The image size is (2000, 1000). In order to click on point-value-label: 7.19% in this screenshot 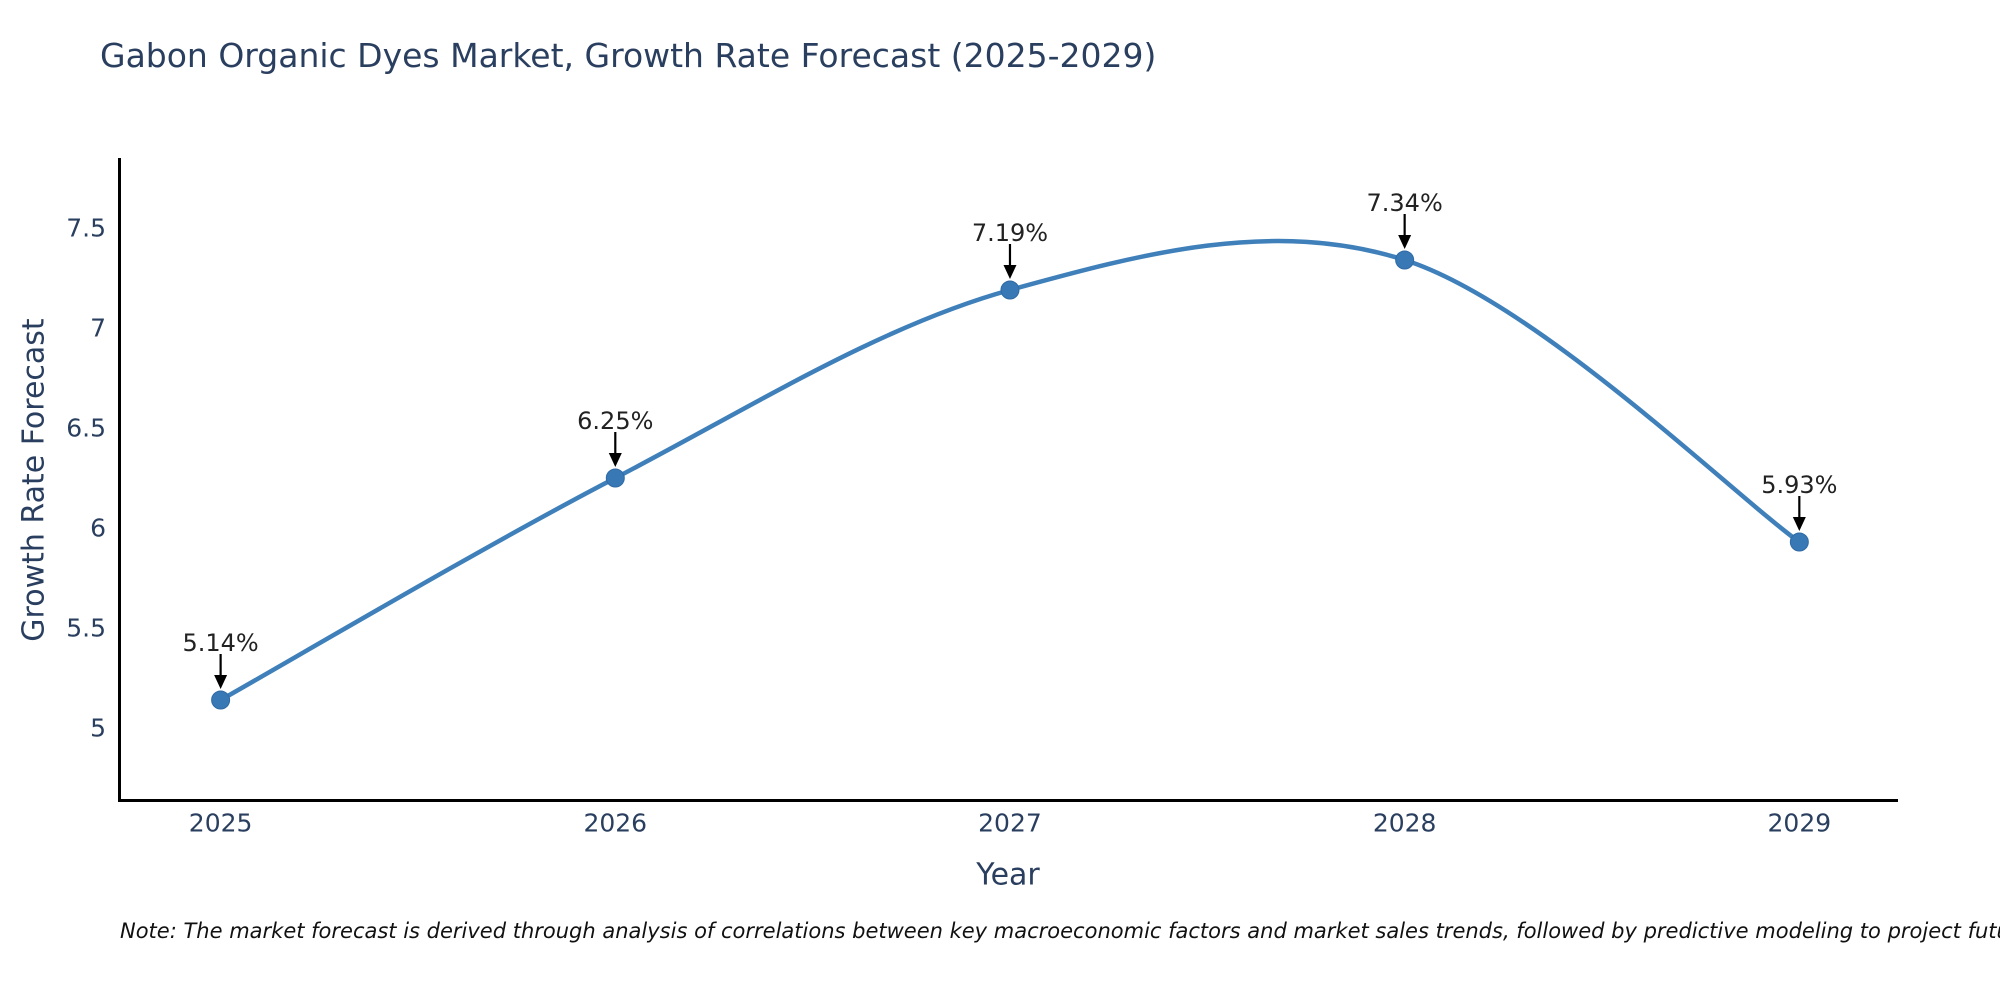, I will do `click(1010, 233)`.